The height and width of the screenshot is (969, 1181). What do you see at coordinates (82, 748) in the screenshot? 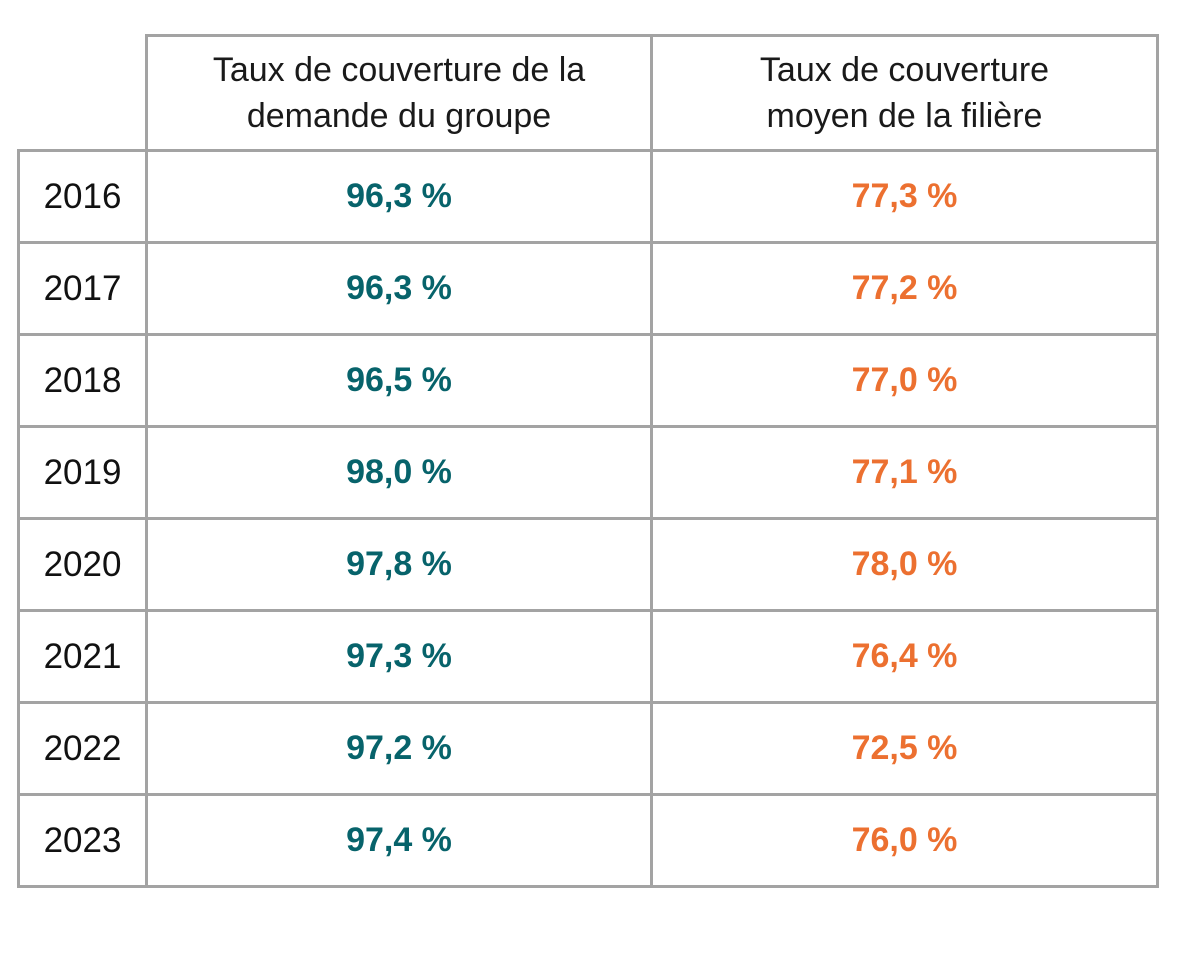
I see `year-cell: 2022` at bounding box center [82, 748].